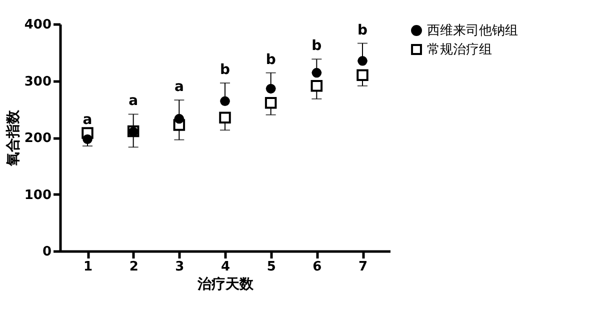 This screenshot has width=615, height=316. I want to click on x-tick-label: 1, so click(88, 267).